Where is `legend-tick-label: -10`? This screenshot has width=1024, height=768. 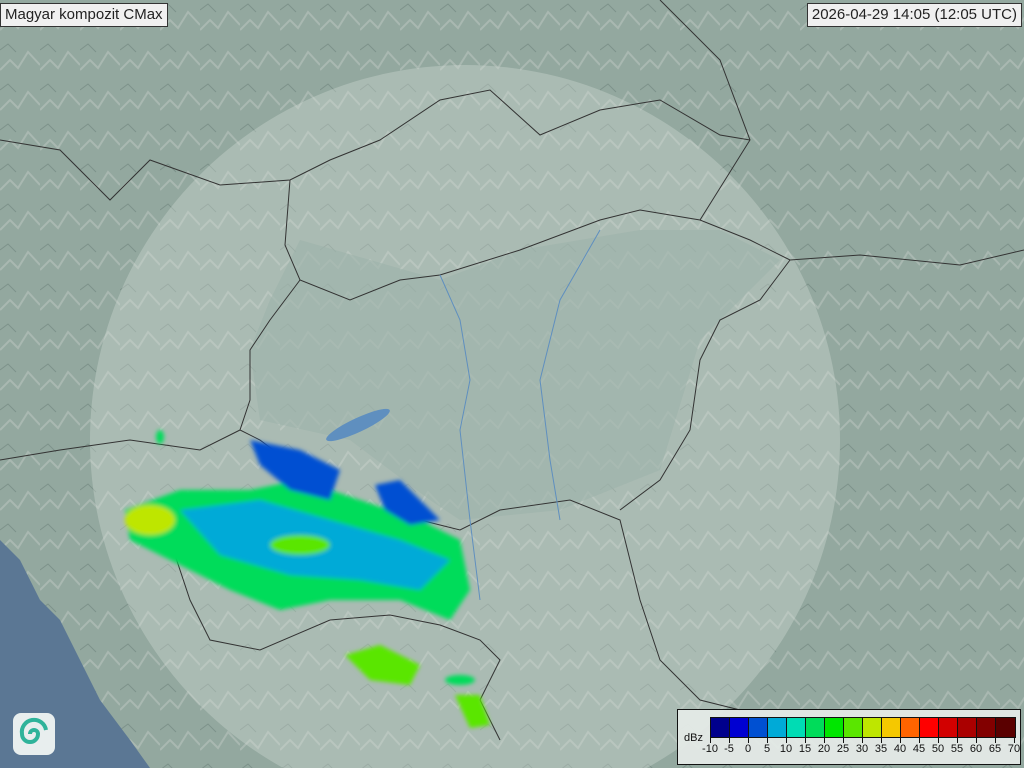 legend-tick-label: -10 is located at coordinates (710, 749).